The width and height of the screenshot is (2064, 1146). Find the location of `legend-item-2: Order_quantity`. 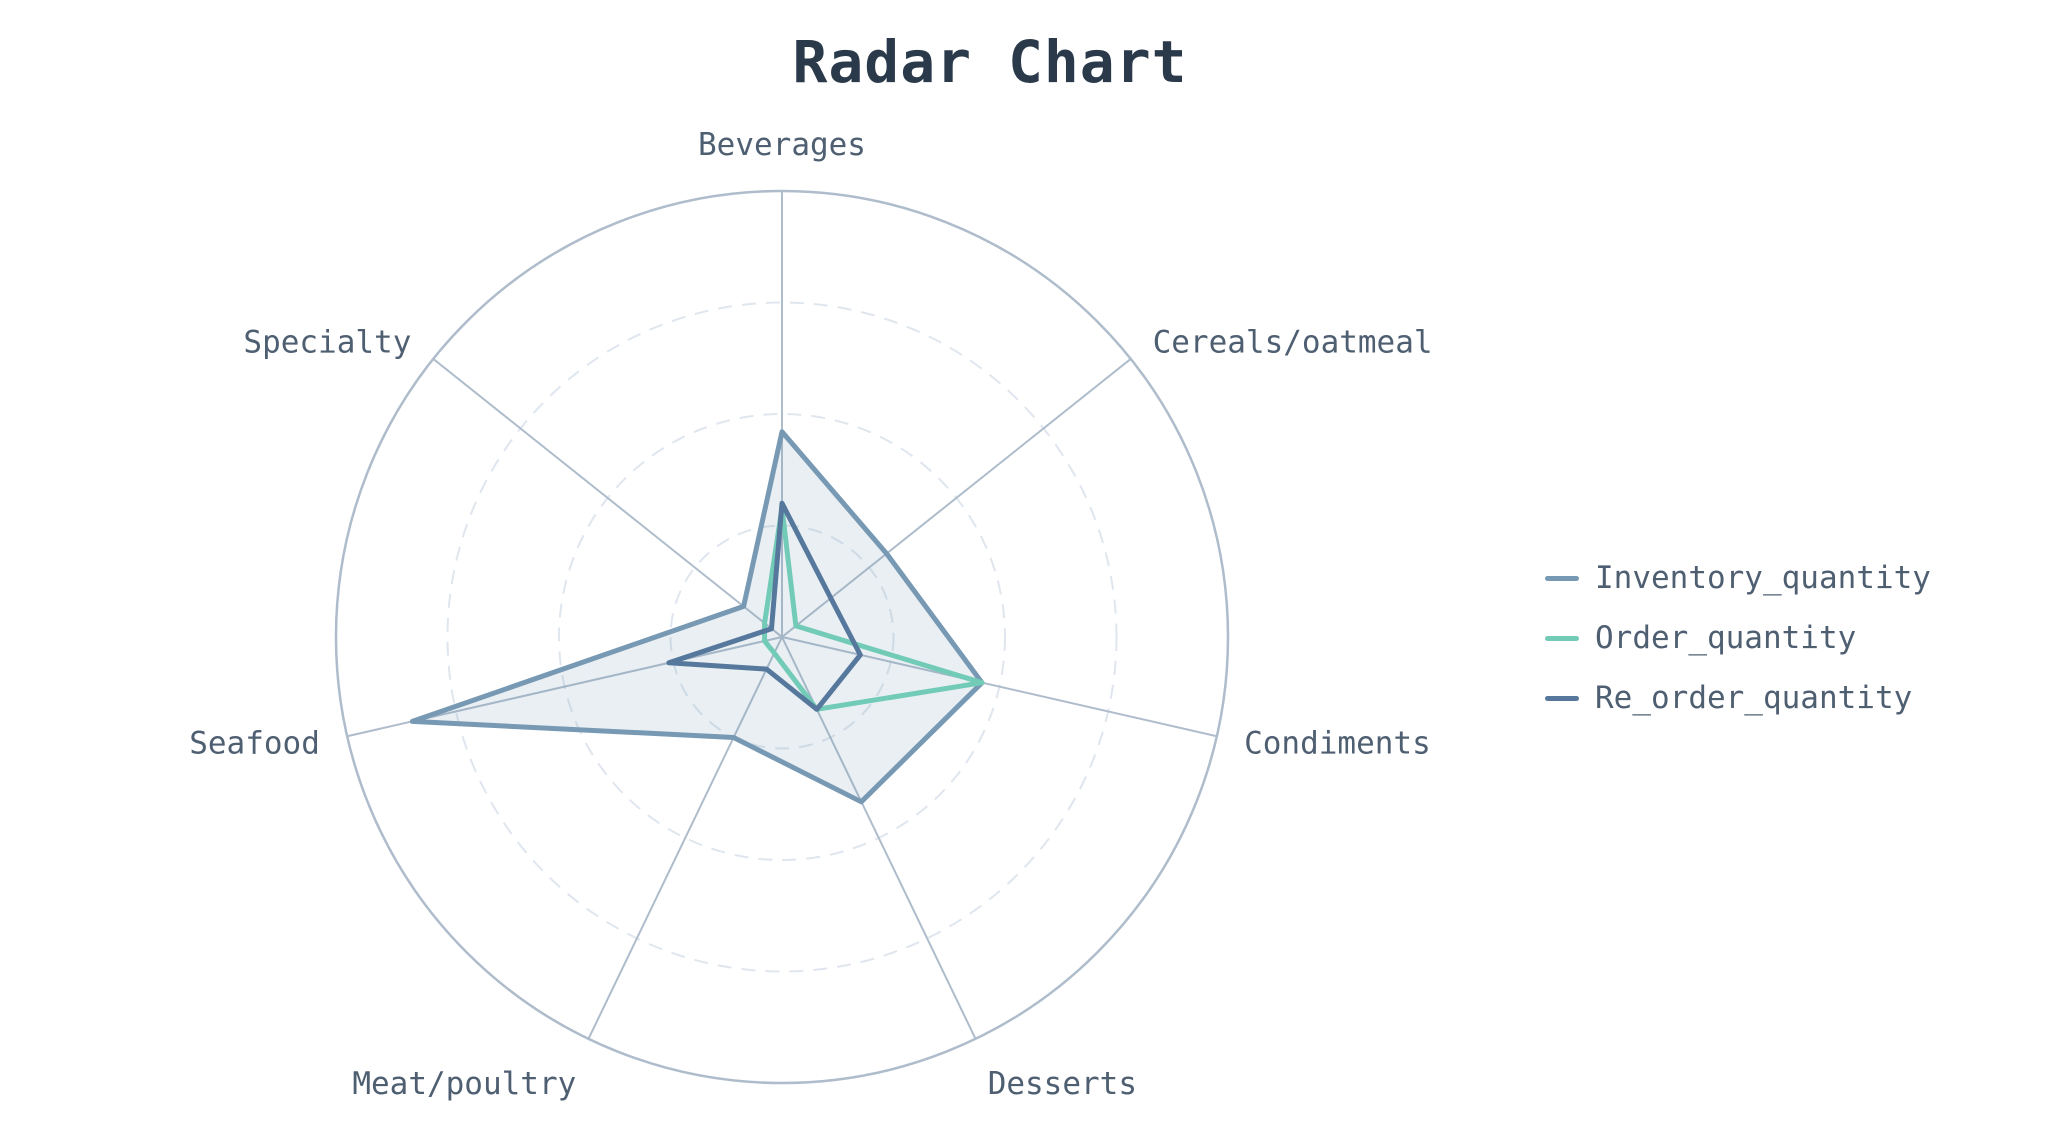

legend-item-2: Order_quantity is located at coordinates (1738, 638).